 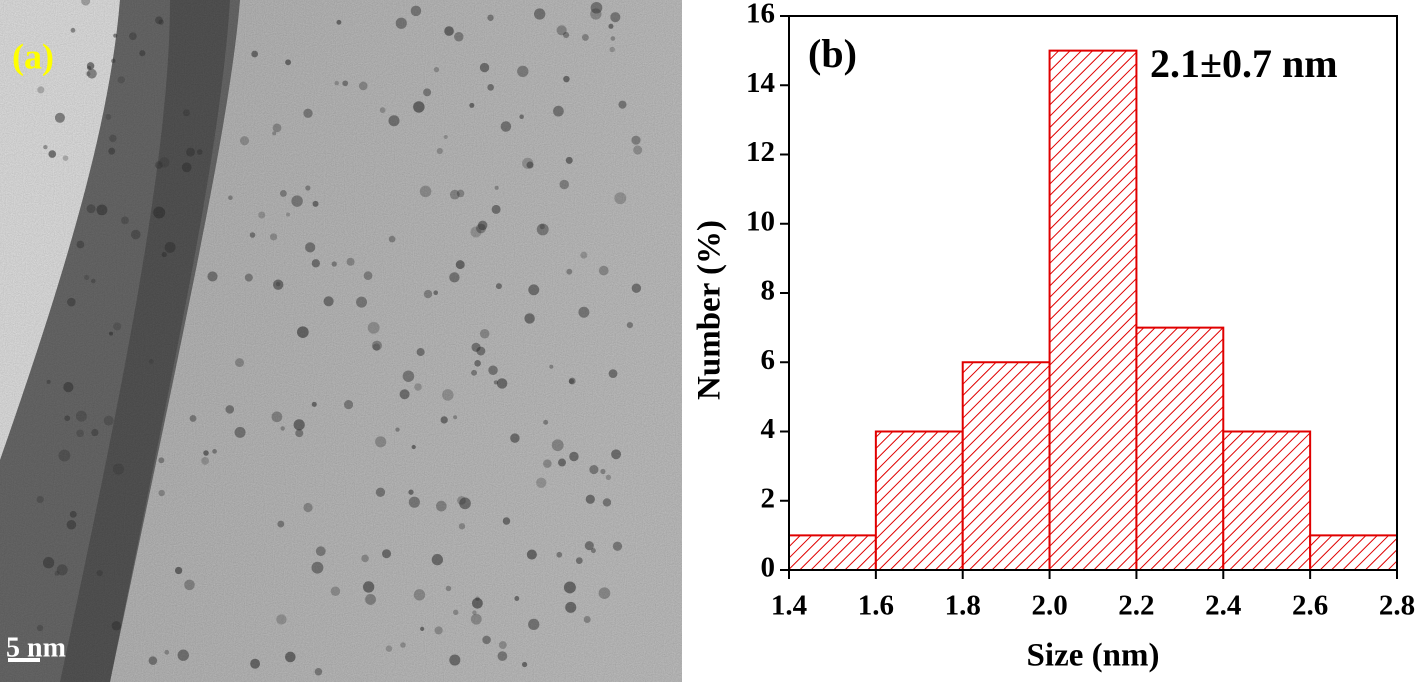 What do you see at coordinates (760, 221) in the screenshot?
I see `y-tick-label: 10` at bounding box center [760, 221].